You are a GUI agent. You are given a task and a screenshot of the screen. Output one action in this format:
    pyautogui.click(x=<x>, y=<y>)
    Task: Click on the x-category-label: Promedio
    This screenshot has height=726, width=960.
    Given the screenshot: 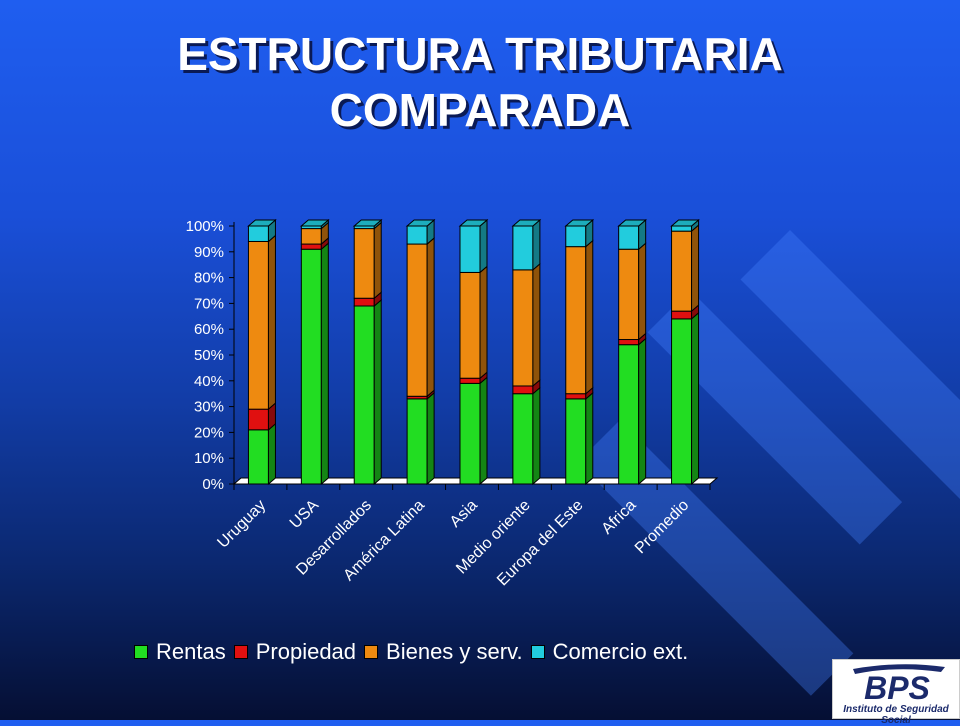 What is the action you would take?
    pyautogui.click(x=662, y=527)
    